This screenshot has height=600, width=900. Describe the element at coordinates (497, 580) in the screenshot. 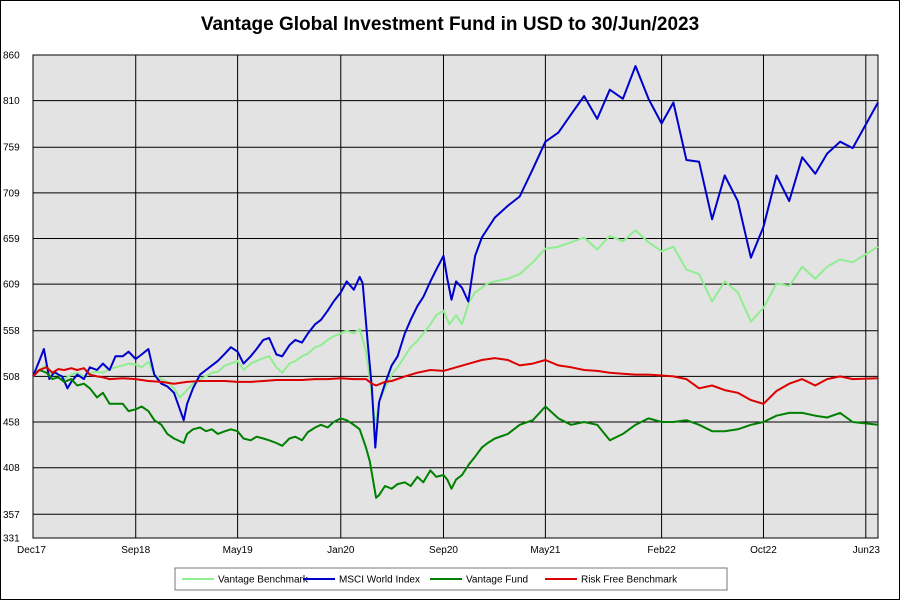

I see `legend-label: Vantage Fund` at that location.